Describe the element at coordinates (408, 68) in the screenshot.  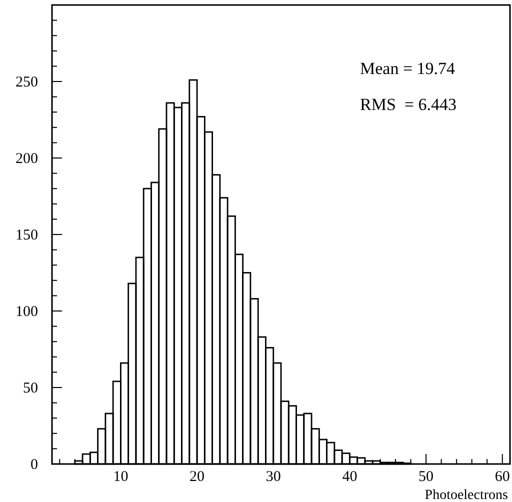
I see `annotation: Mean = 19.74` at that location.